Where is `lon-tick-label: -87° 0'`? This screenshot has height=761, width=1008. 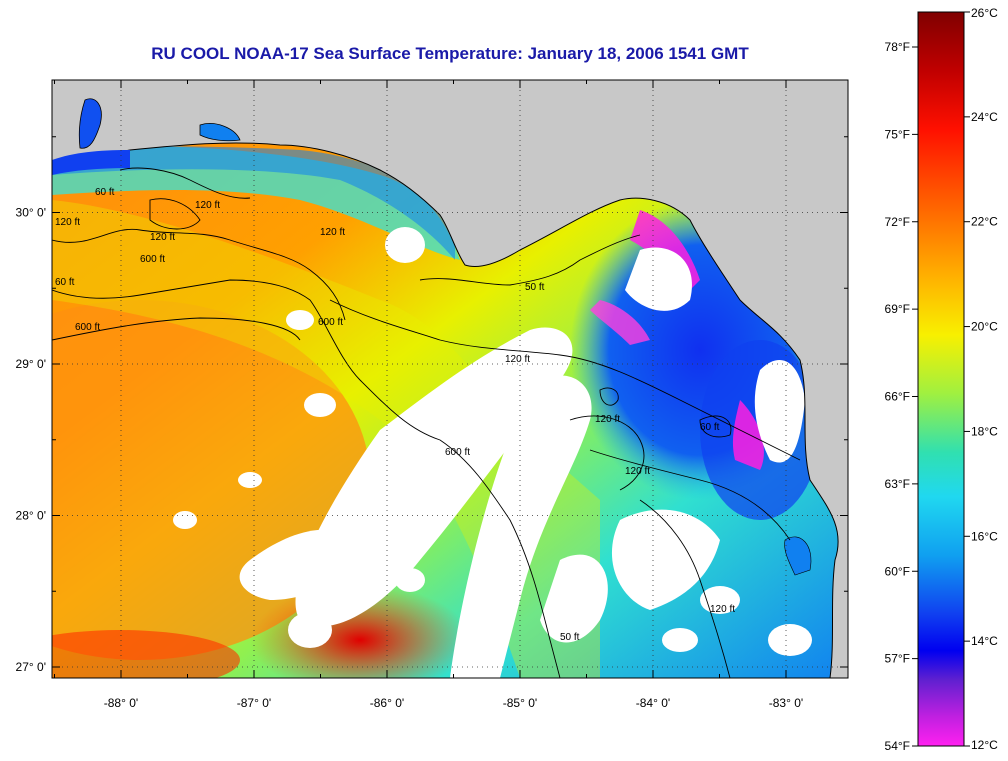
lon-tick-label: -87° 0' is located at coordinates (254, 703).